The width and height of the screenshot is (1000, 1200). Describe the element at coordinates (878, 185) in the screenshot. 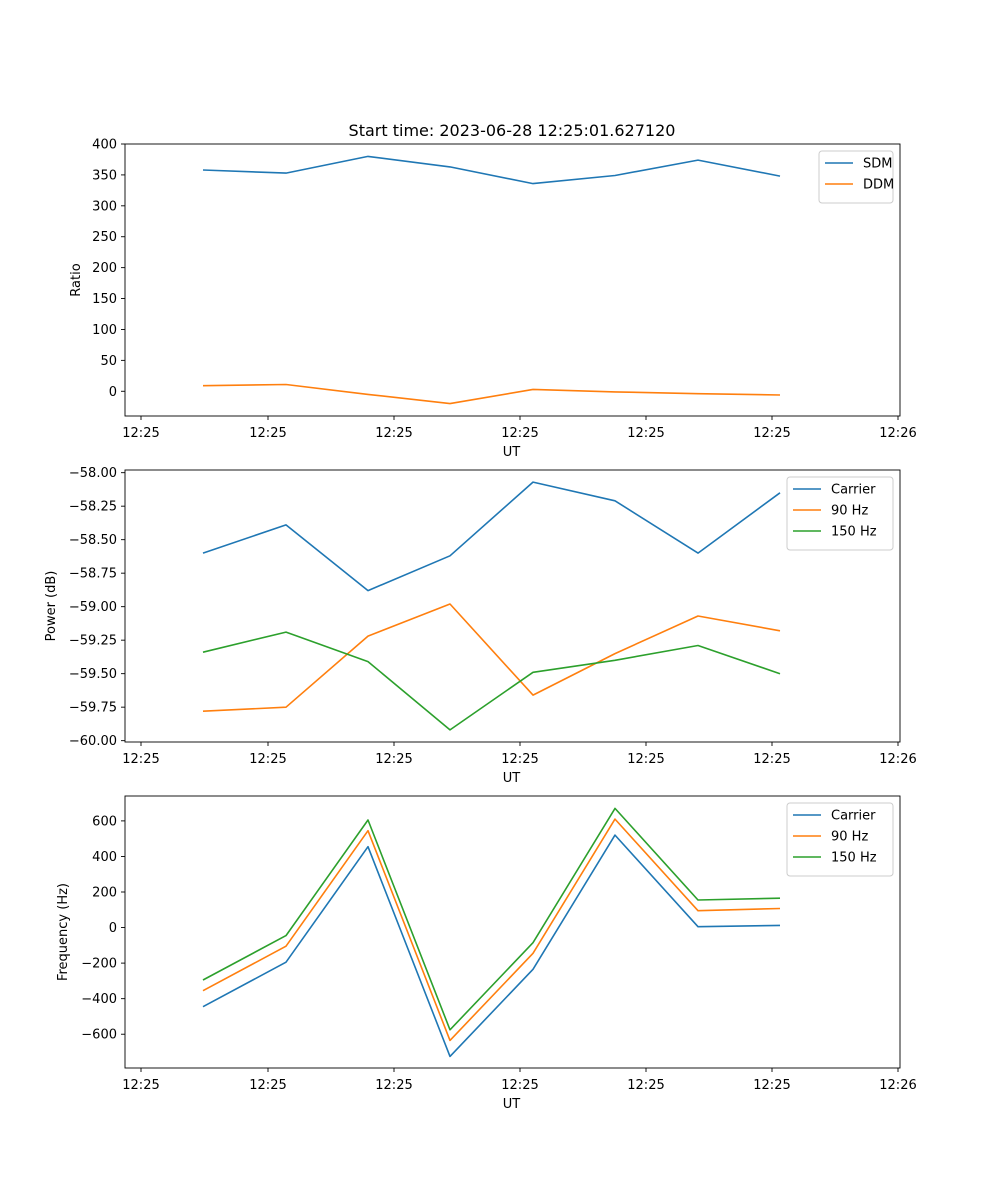

I see `legend-label: DDM` at that location.